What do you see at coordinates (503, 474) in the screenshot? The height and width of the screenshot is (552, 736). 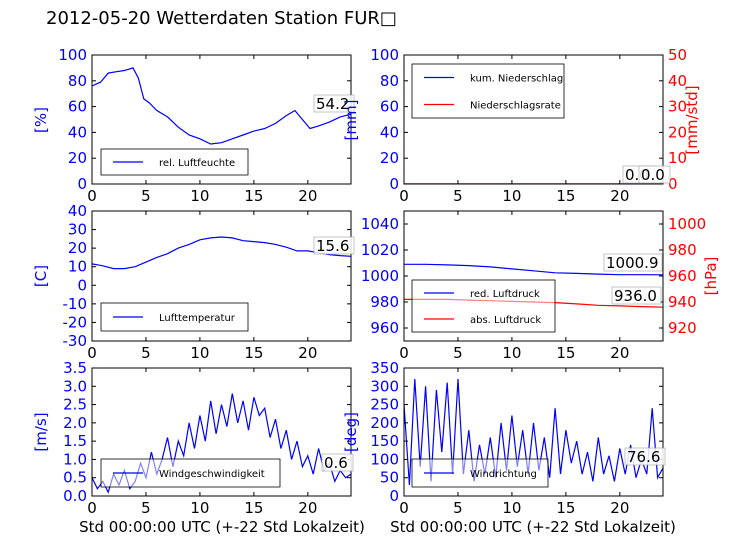 I see `legend-label: Windrichtung` at bounding box center [503, 474].